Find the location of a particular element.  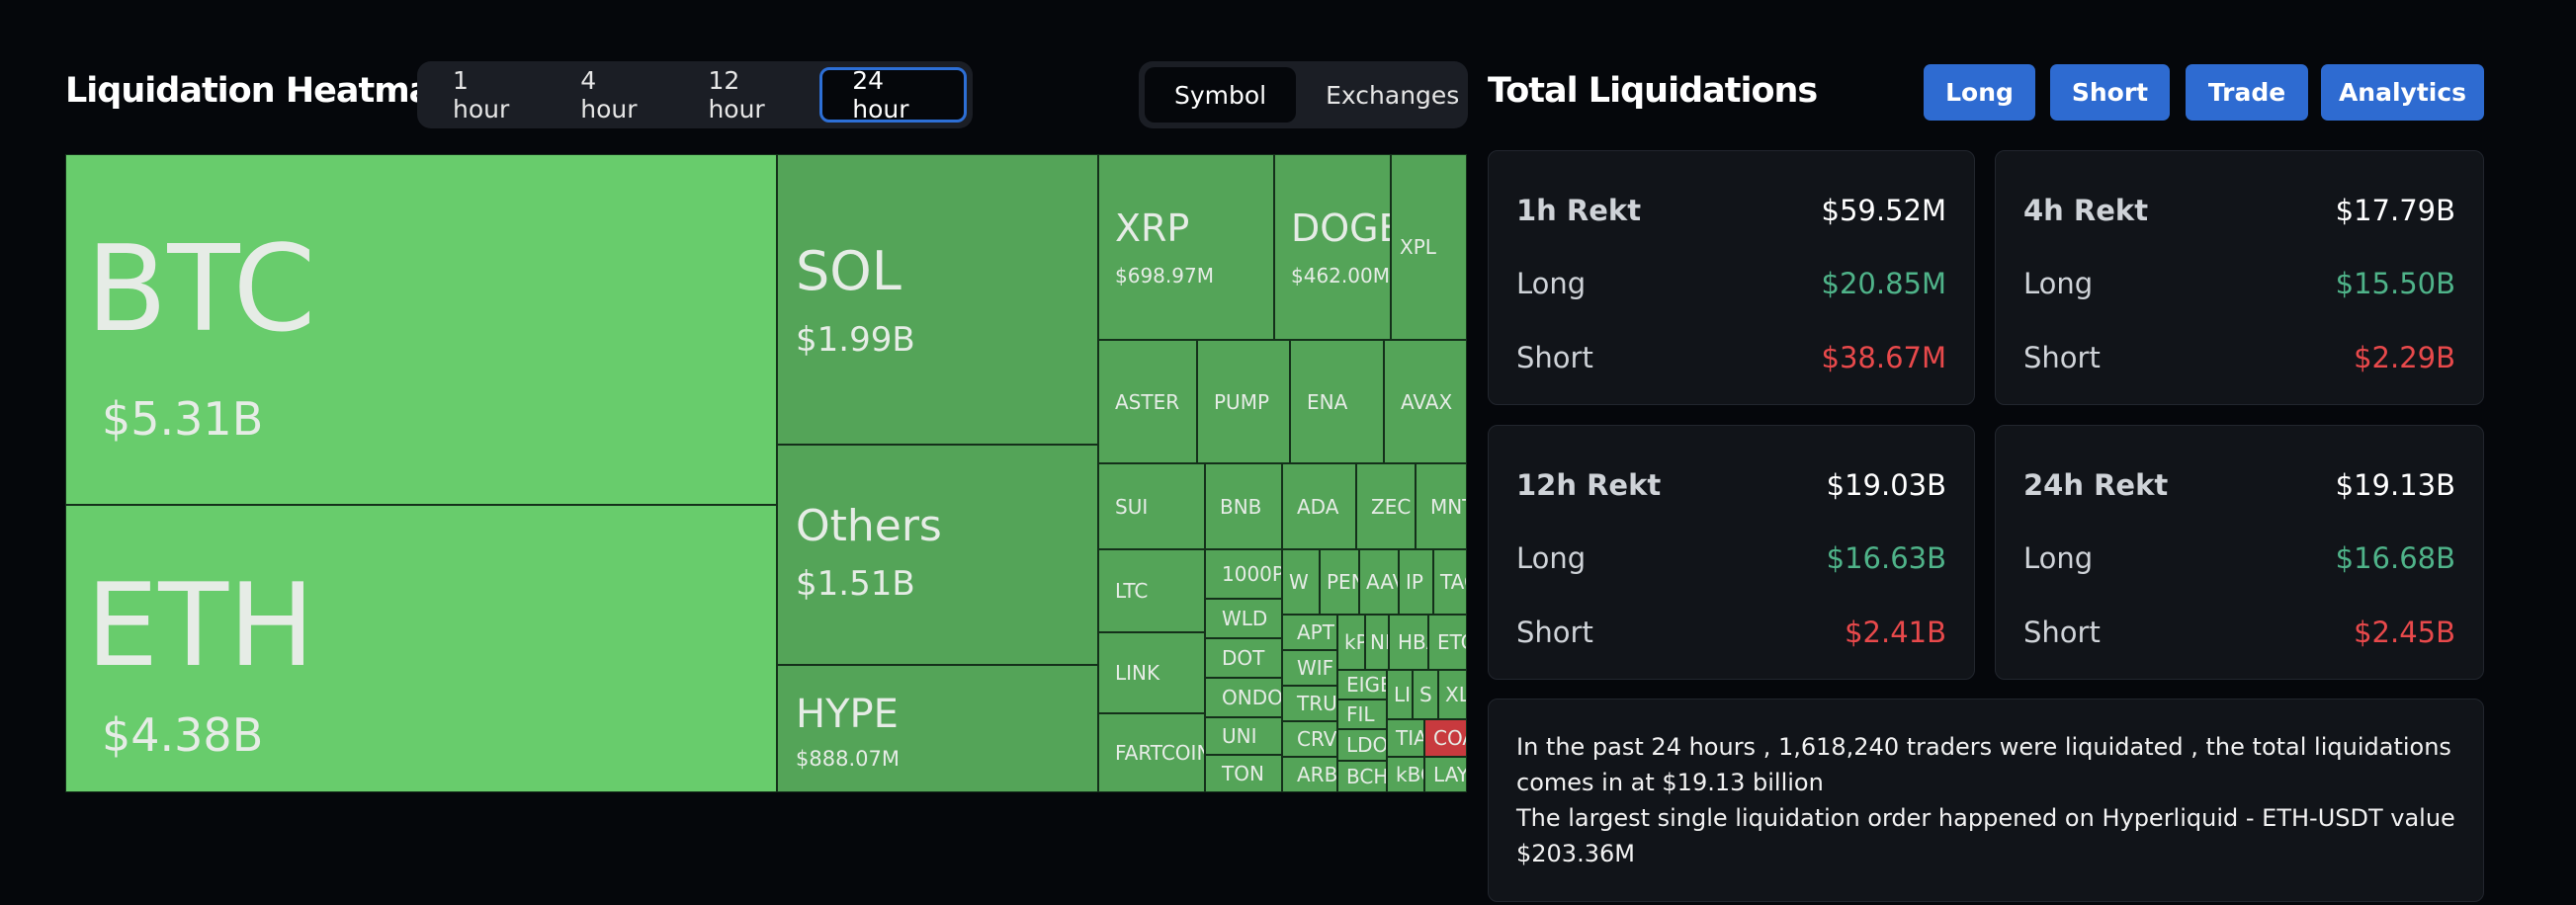

cell-symbol: EIGEN is located at coordinates (1366, 685).